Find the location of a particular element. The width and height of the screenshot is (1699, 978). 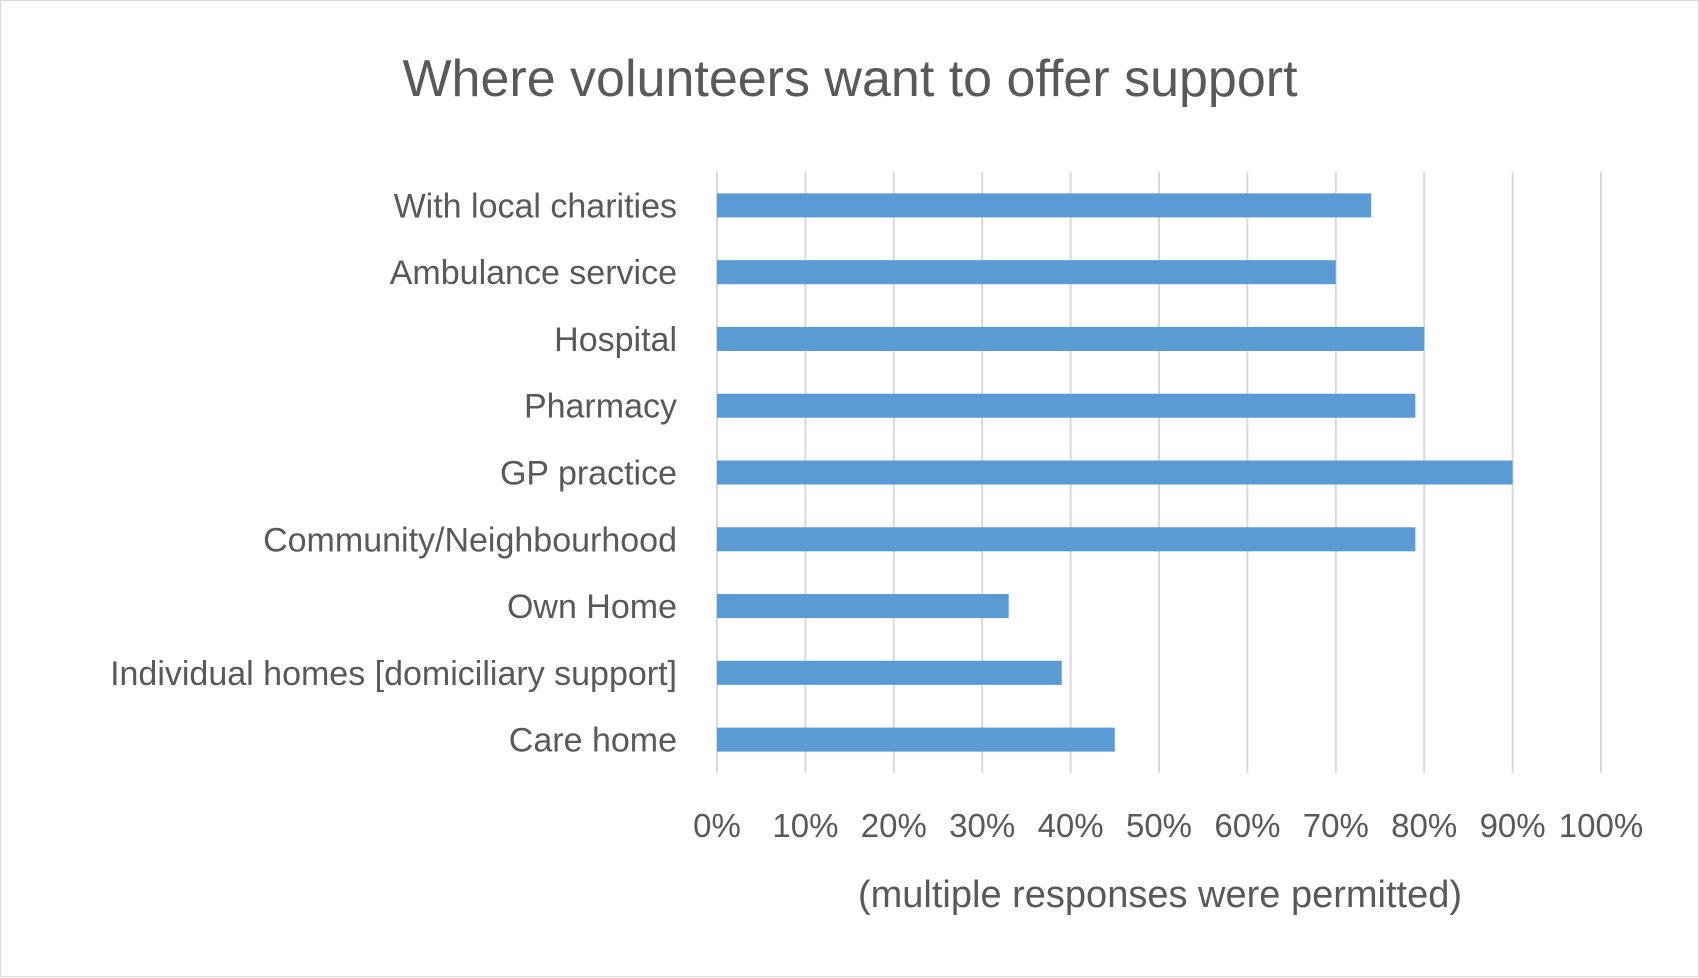

x-tick-label: 70% is located at coordinates (1336, 825).